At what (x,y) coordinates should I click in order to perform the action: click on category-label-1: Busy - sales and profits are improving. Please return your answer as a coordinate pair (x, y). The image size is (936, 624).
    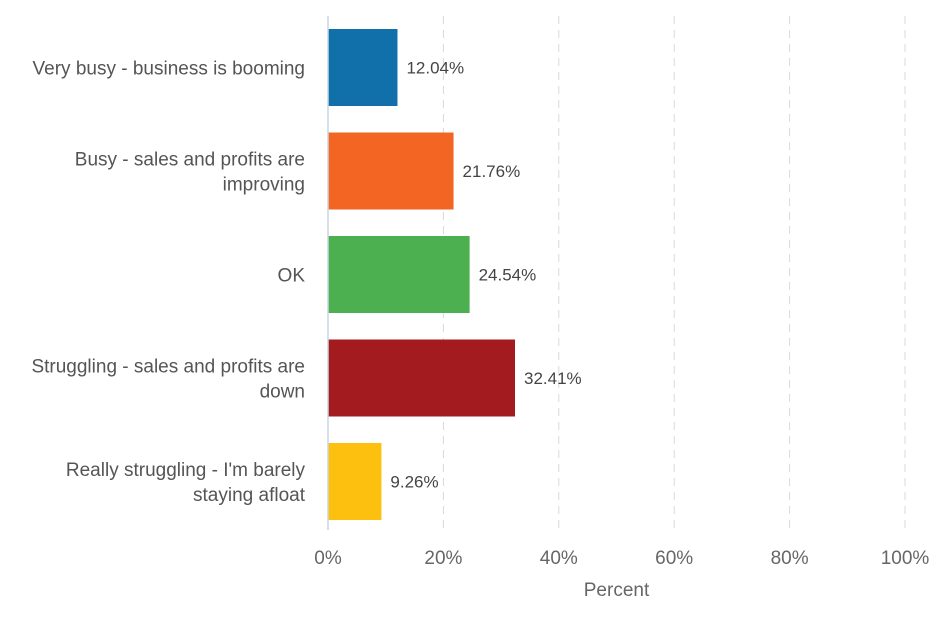
    Looking at the image, I should click on (190, 173).